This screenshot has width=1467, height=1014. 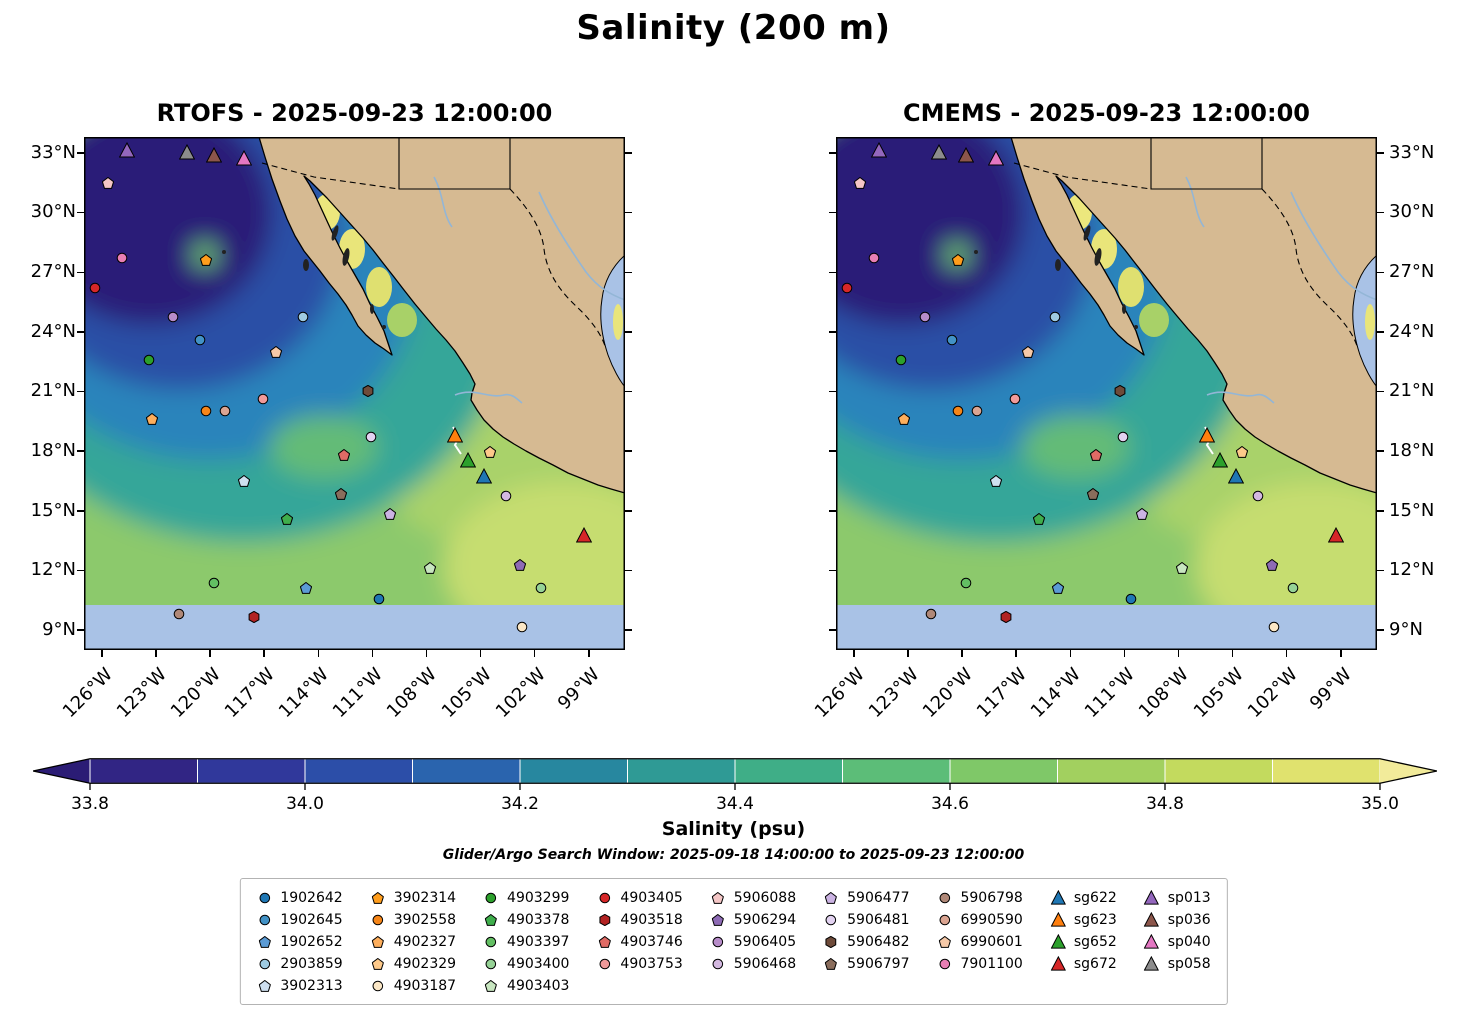 I want to click on legend-item-label: 6990601, so click(x=991, y=941).